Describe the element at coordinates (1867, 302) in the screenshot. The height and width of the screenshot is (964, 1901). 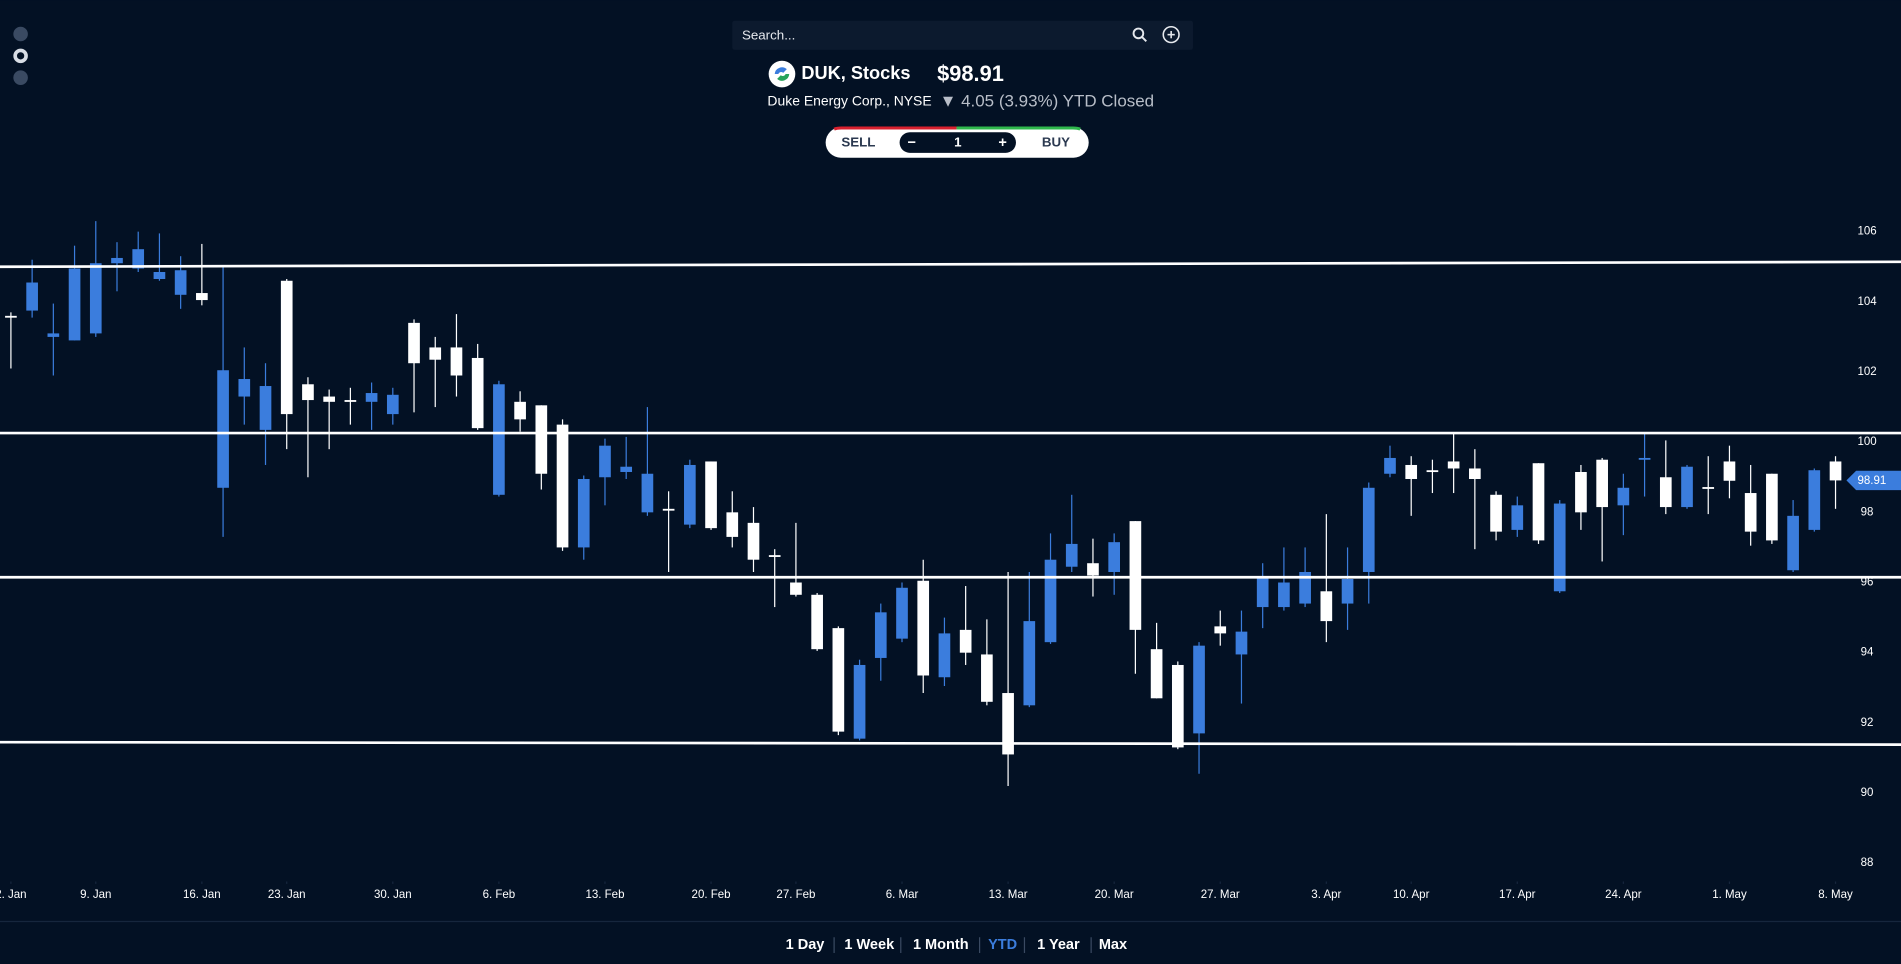
I see `y-tick-label: 104` at that location.